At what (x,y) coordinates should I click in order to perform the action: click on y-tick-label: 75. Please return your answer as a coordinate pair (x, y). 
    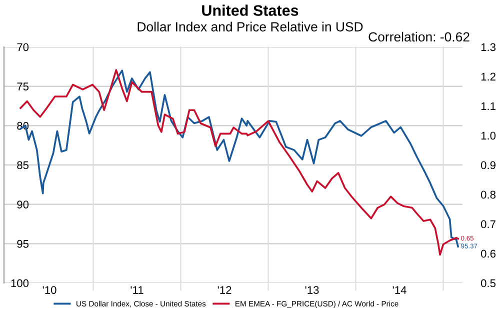
    Looking at the image, I should click on (23, 86).